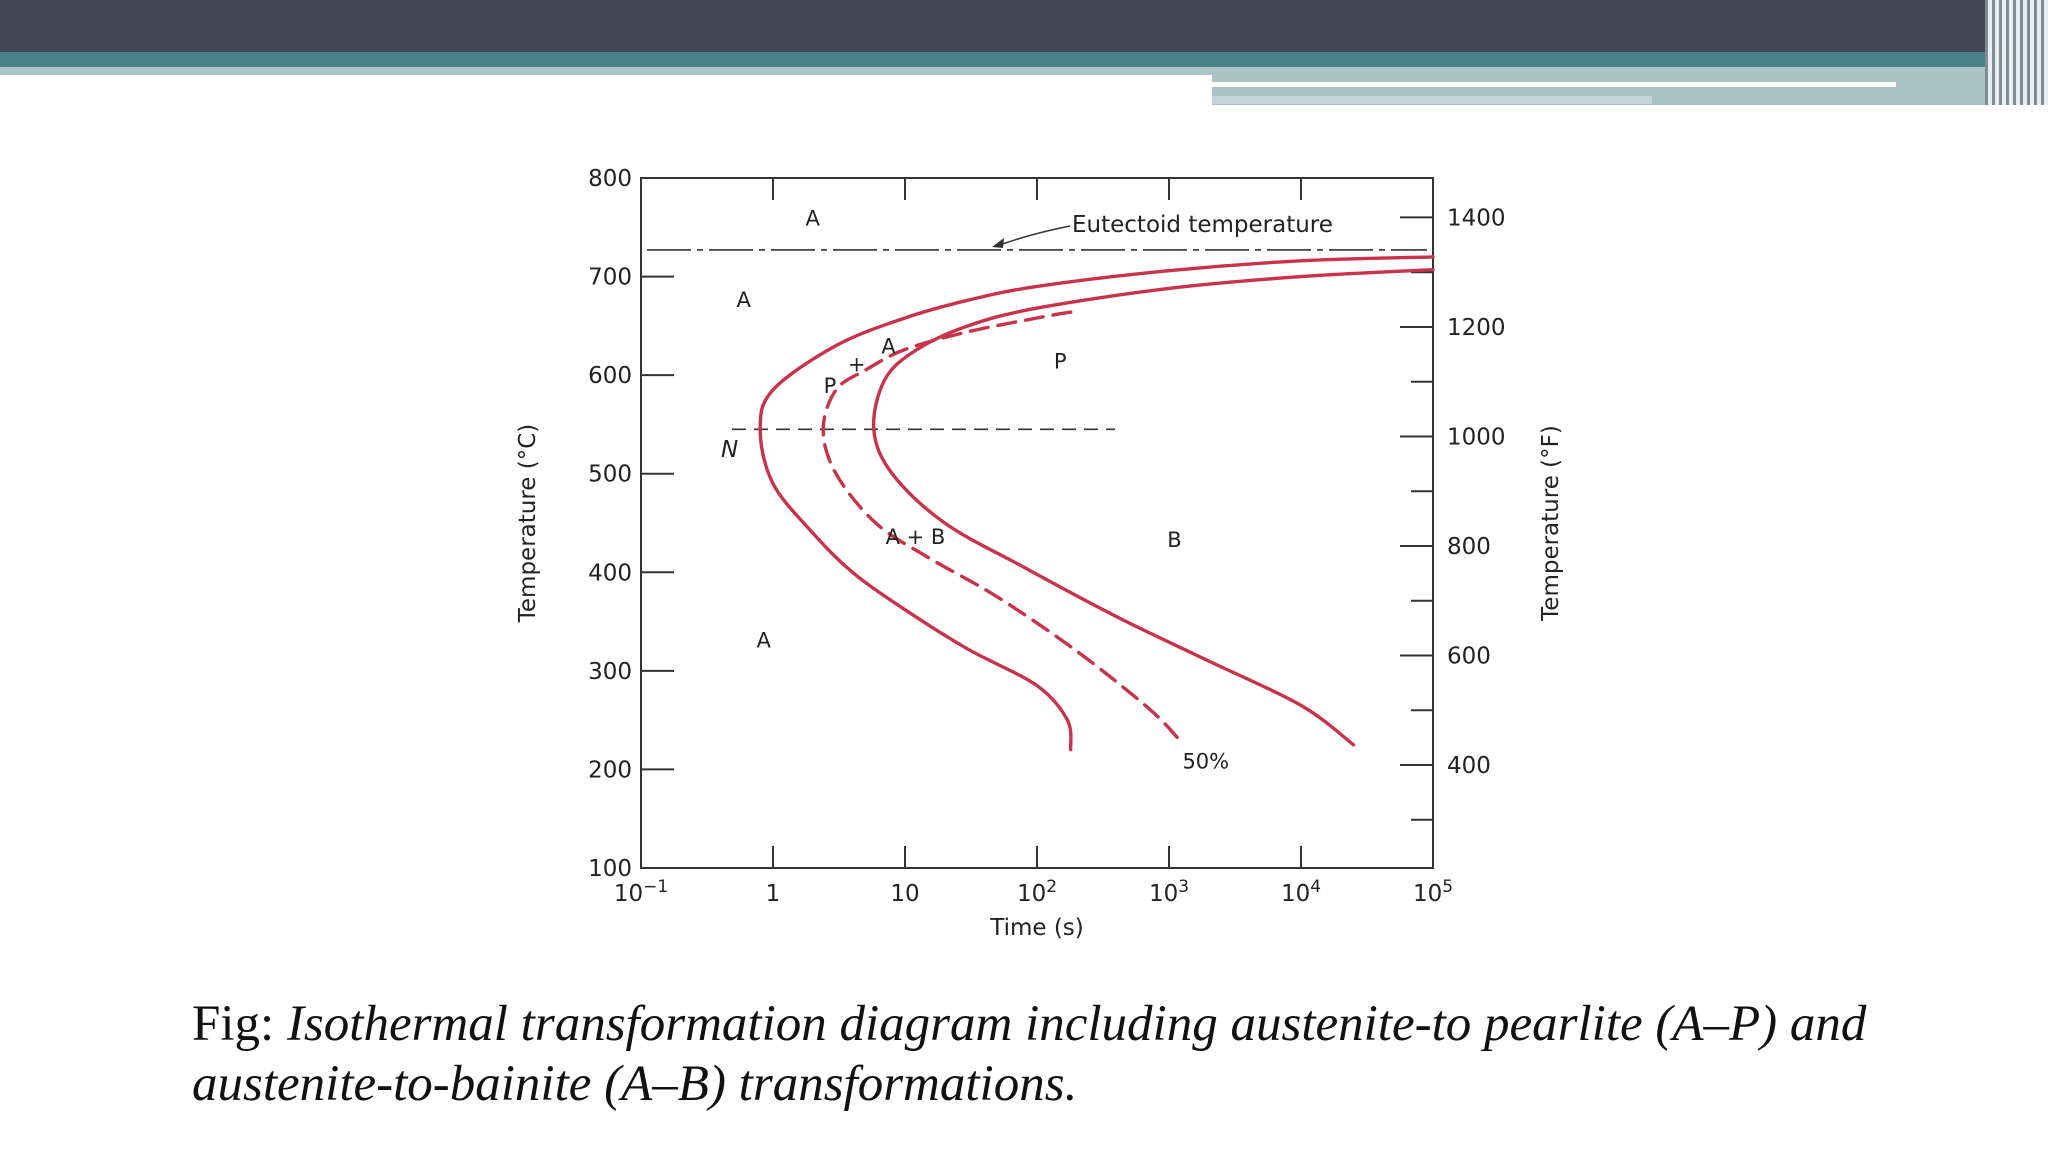 This screenshot has height=1152, width=2048. Describe the element at coordinates (610, 770) in the screenshot. I see `y-tick-label-left: 200` at that location.